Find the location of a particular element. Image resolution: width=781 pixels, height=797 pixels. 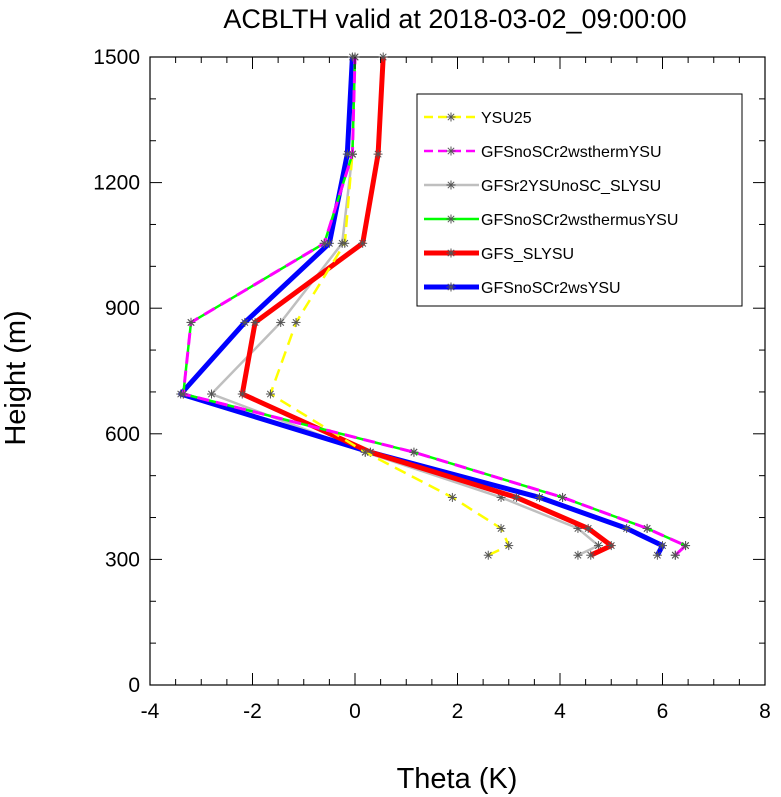

legend-item-gfsnoscr2wsthermusysu: GFSnoSCr2wsthermusYSU is located at coordinates (551, 220).